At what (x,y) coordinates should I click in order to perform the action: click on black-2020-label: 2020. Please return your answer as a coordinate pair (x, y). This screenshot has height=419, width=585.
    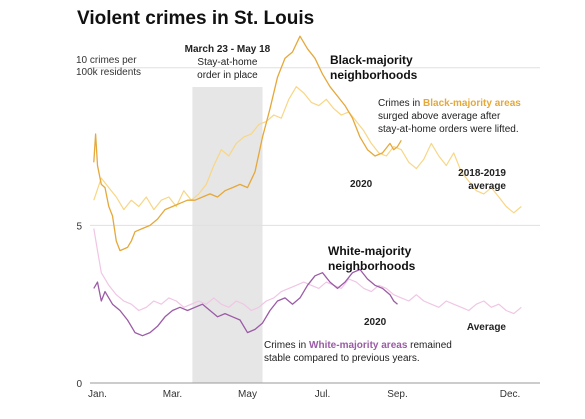
    Looking at the image, I should click on (361, 184).